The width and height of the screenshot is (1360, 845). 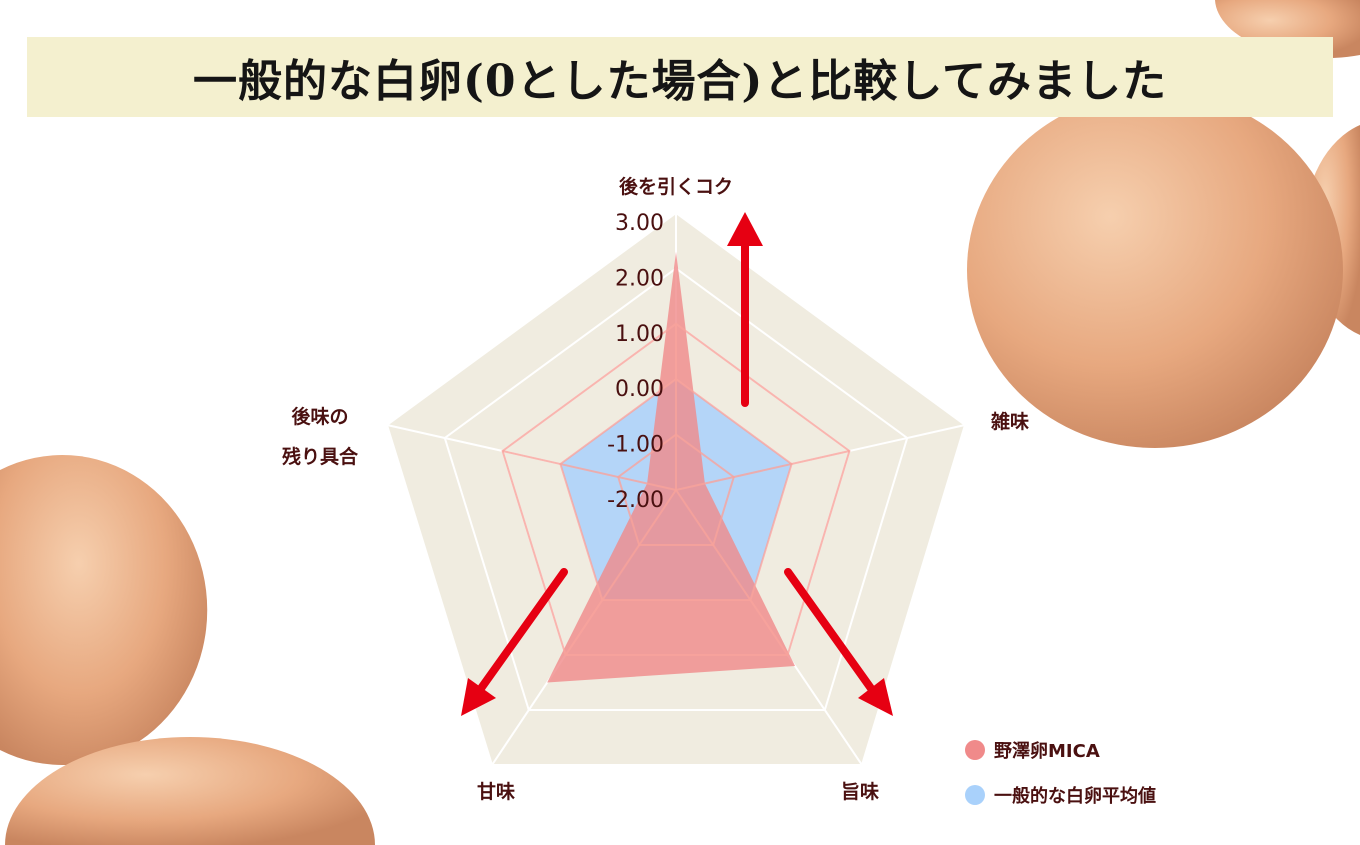 What do you see at coordinates (1009, 421) in the screenshot?
I see `axis-label: 雑味` at bounding box center [1009, 421].